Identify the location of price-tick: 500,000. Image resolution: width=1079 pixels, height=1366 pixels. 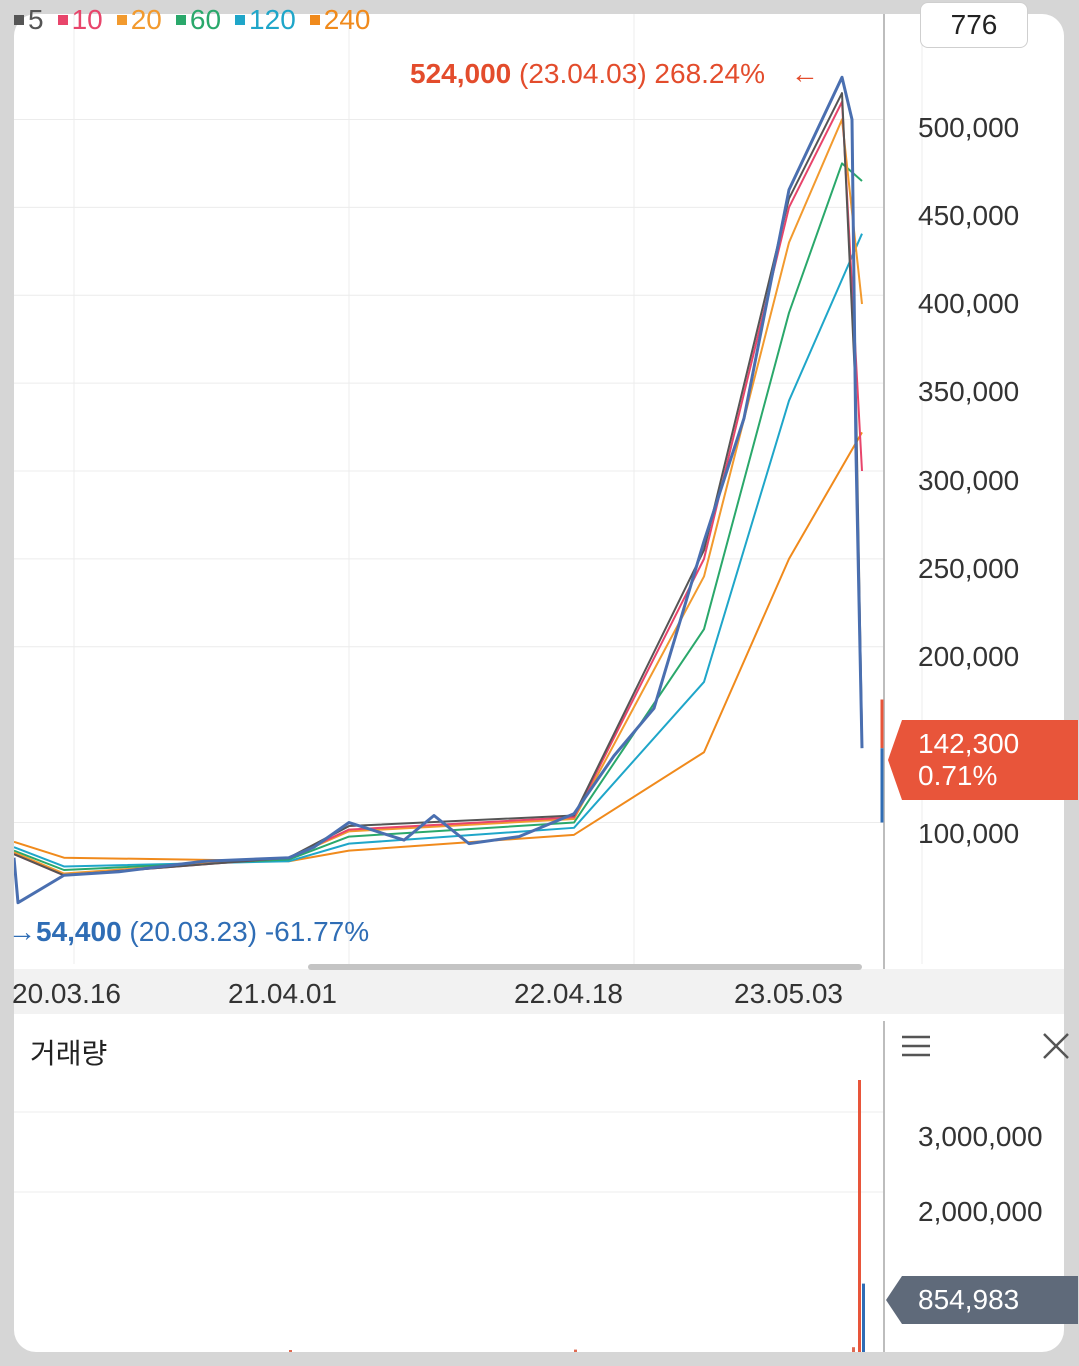
(969, 127).